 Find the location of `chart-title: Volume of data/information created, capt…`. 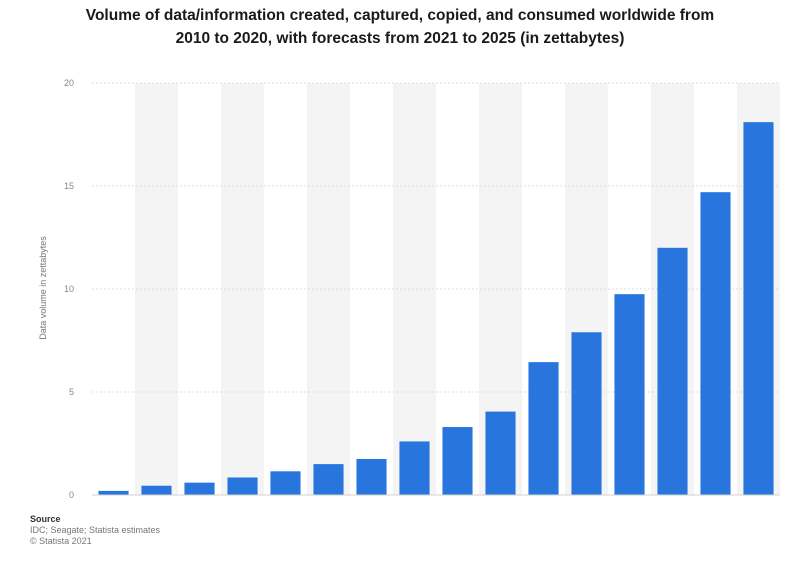

chart-title: Volume of data/information created, capt… is located at coordinates (400, 27).